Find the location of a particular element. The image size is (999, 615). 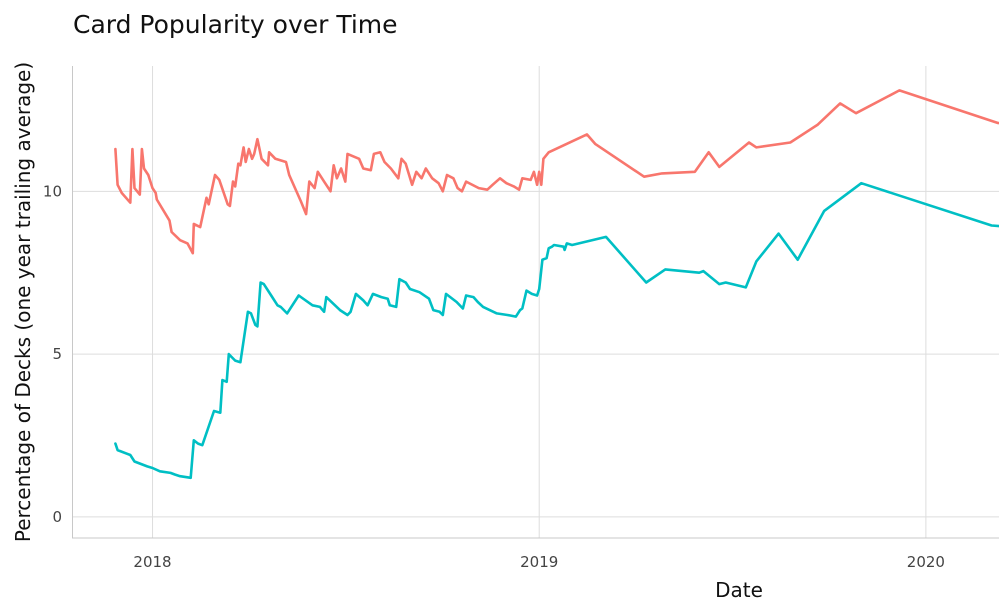

chart-title: Card Popularity over Time is located at coordinates (235, 24).